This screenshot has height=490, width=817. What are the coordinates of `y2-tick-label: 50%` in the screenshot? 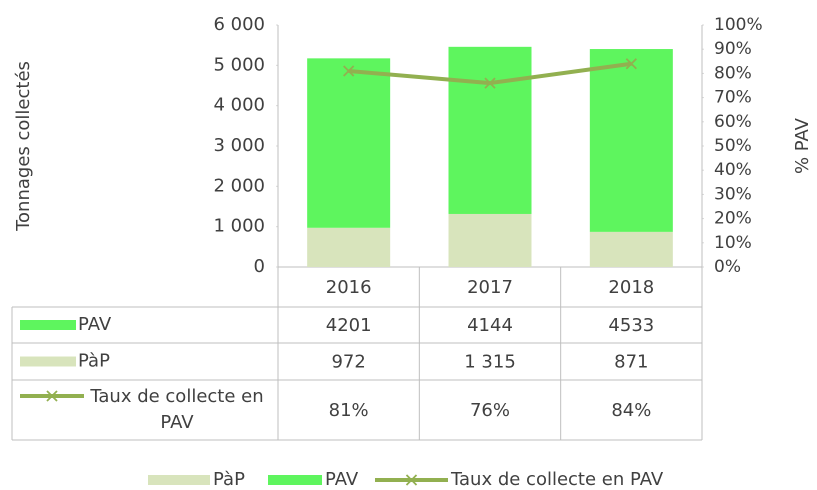 It's located at (733, 146).